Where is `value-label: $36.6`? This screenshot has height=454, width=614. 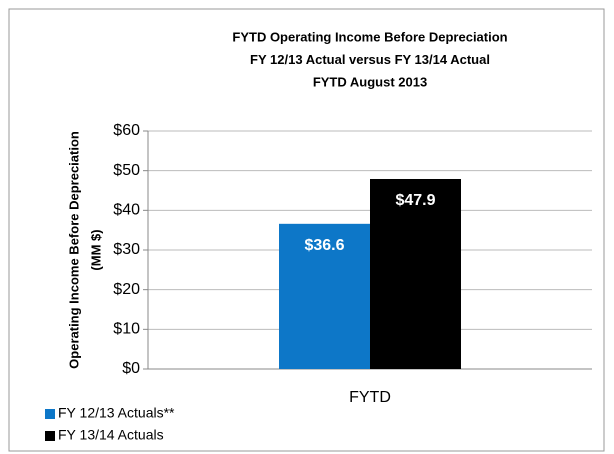
value-label: $36.6 is located at coordinates (324, 245).